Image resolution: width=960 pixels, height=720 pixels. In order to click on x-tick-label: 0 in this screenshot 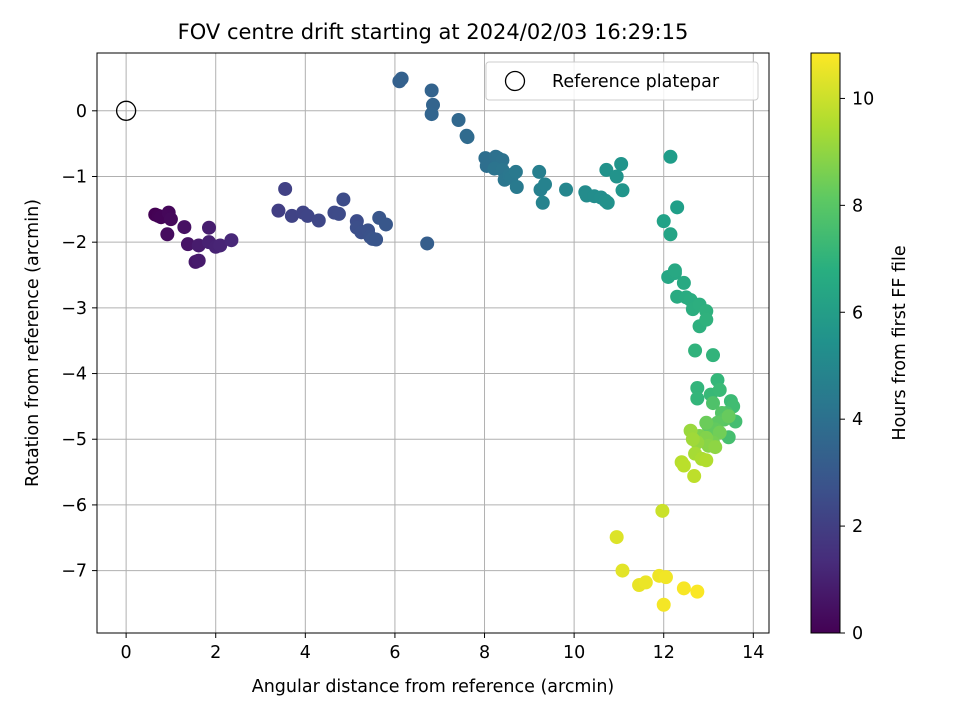, I will do `click(126, 653)`.